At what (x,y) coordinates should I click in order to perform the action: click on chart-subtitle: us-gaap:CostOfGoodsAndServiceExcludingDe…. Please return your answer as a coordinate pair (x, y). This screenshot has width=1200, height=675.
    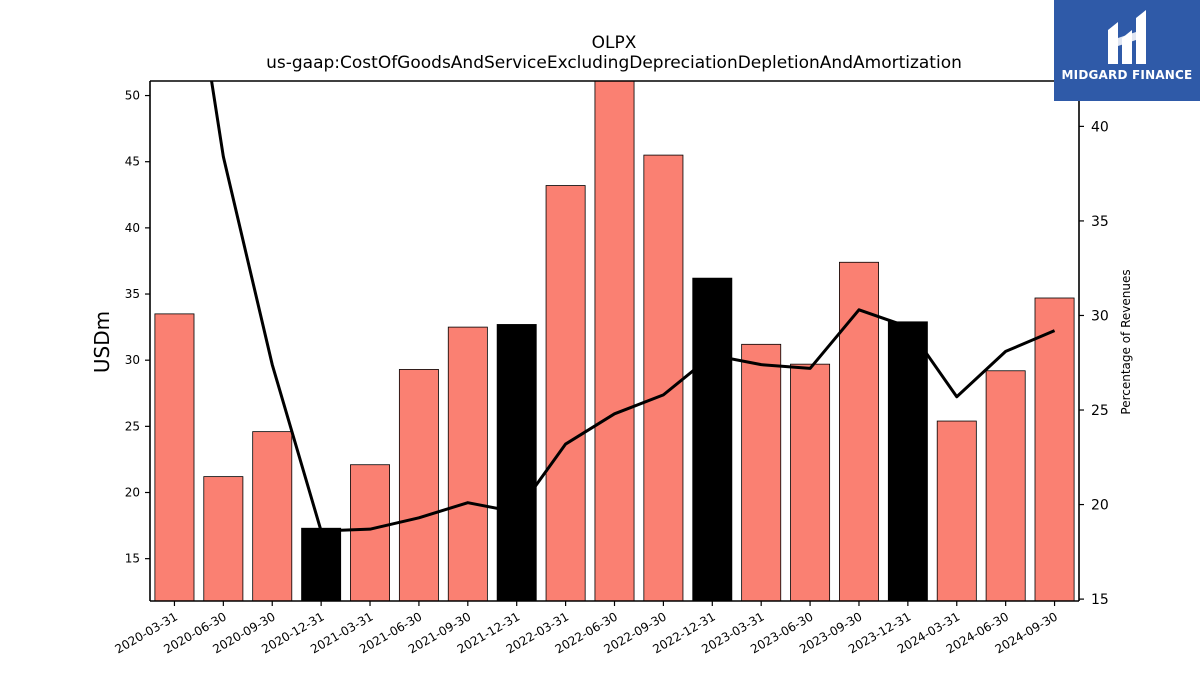
    Looking at the image, I should click on (614, 63).